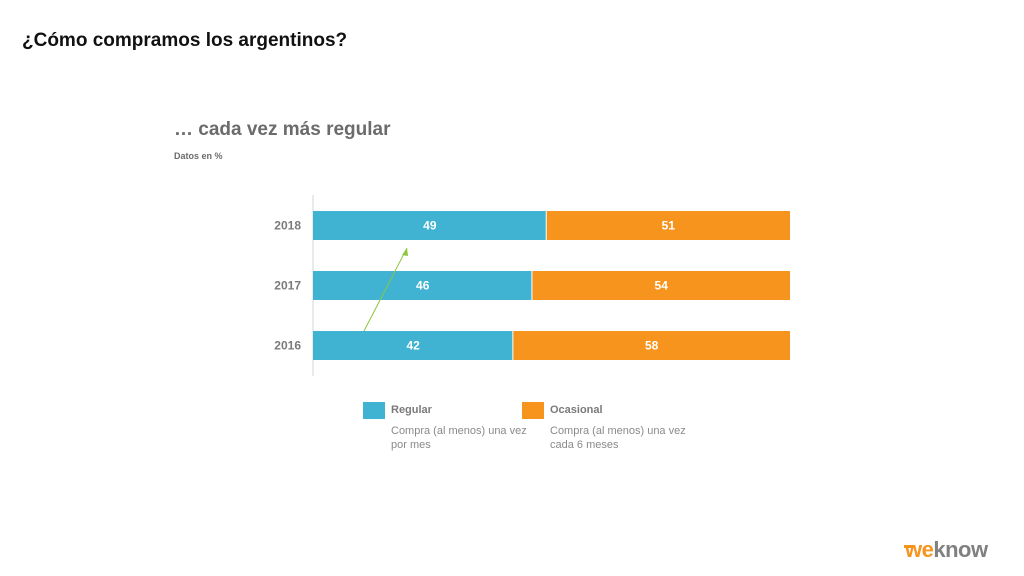  Describe the element at coordinates (960, 549) in the screenshot. I see `logo-know: know` at that location.